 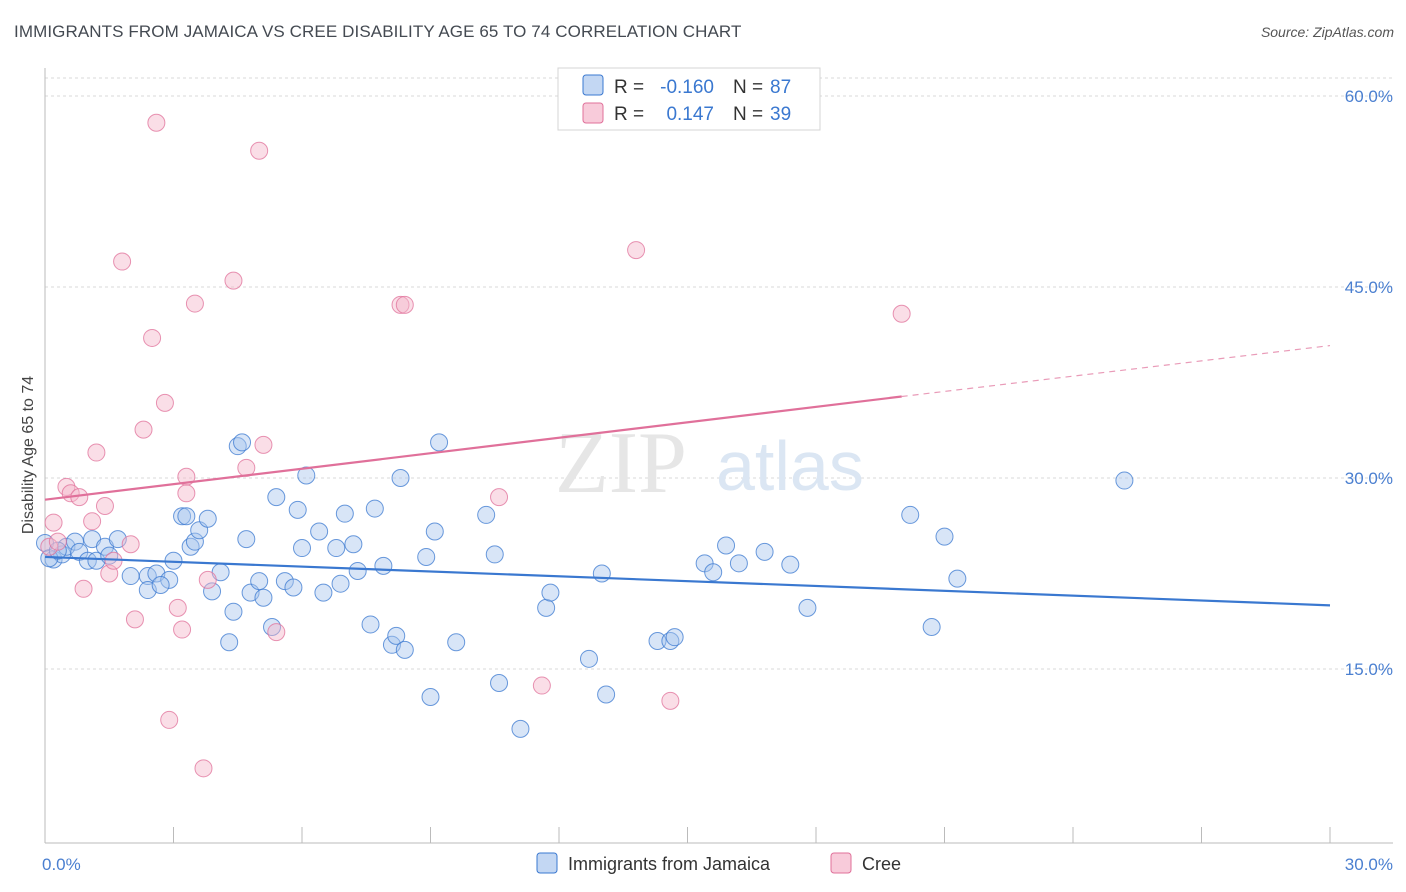 What do you see at coordinates (1369, 96) in the screenshot?
I see `y-tick-label-3: 60.0%` at bounding box center [1369, 96].